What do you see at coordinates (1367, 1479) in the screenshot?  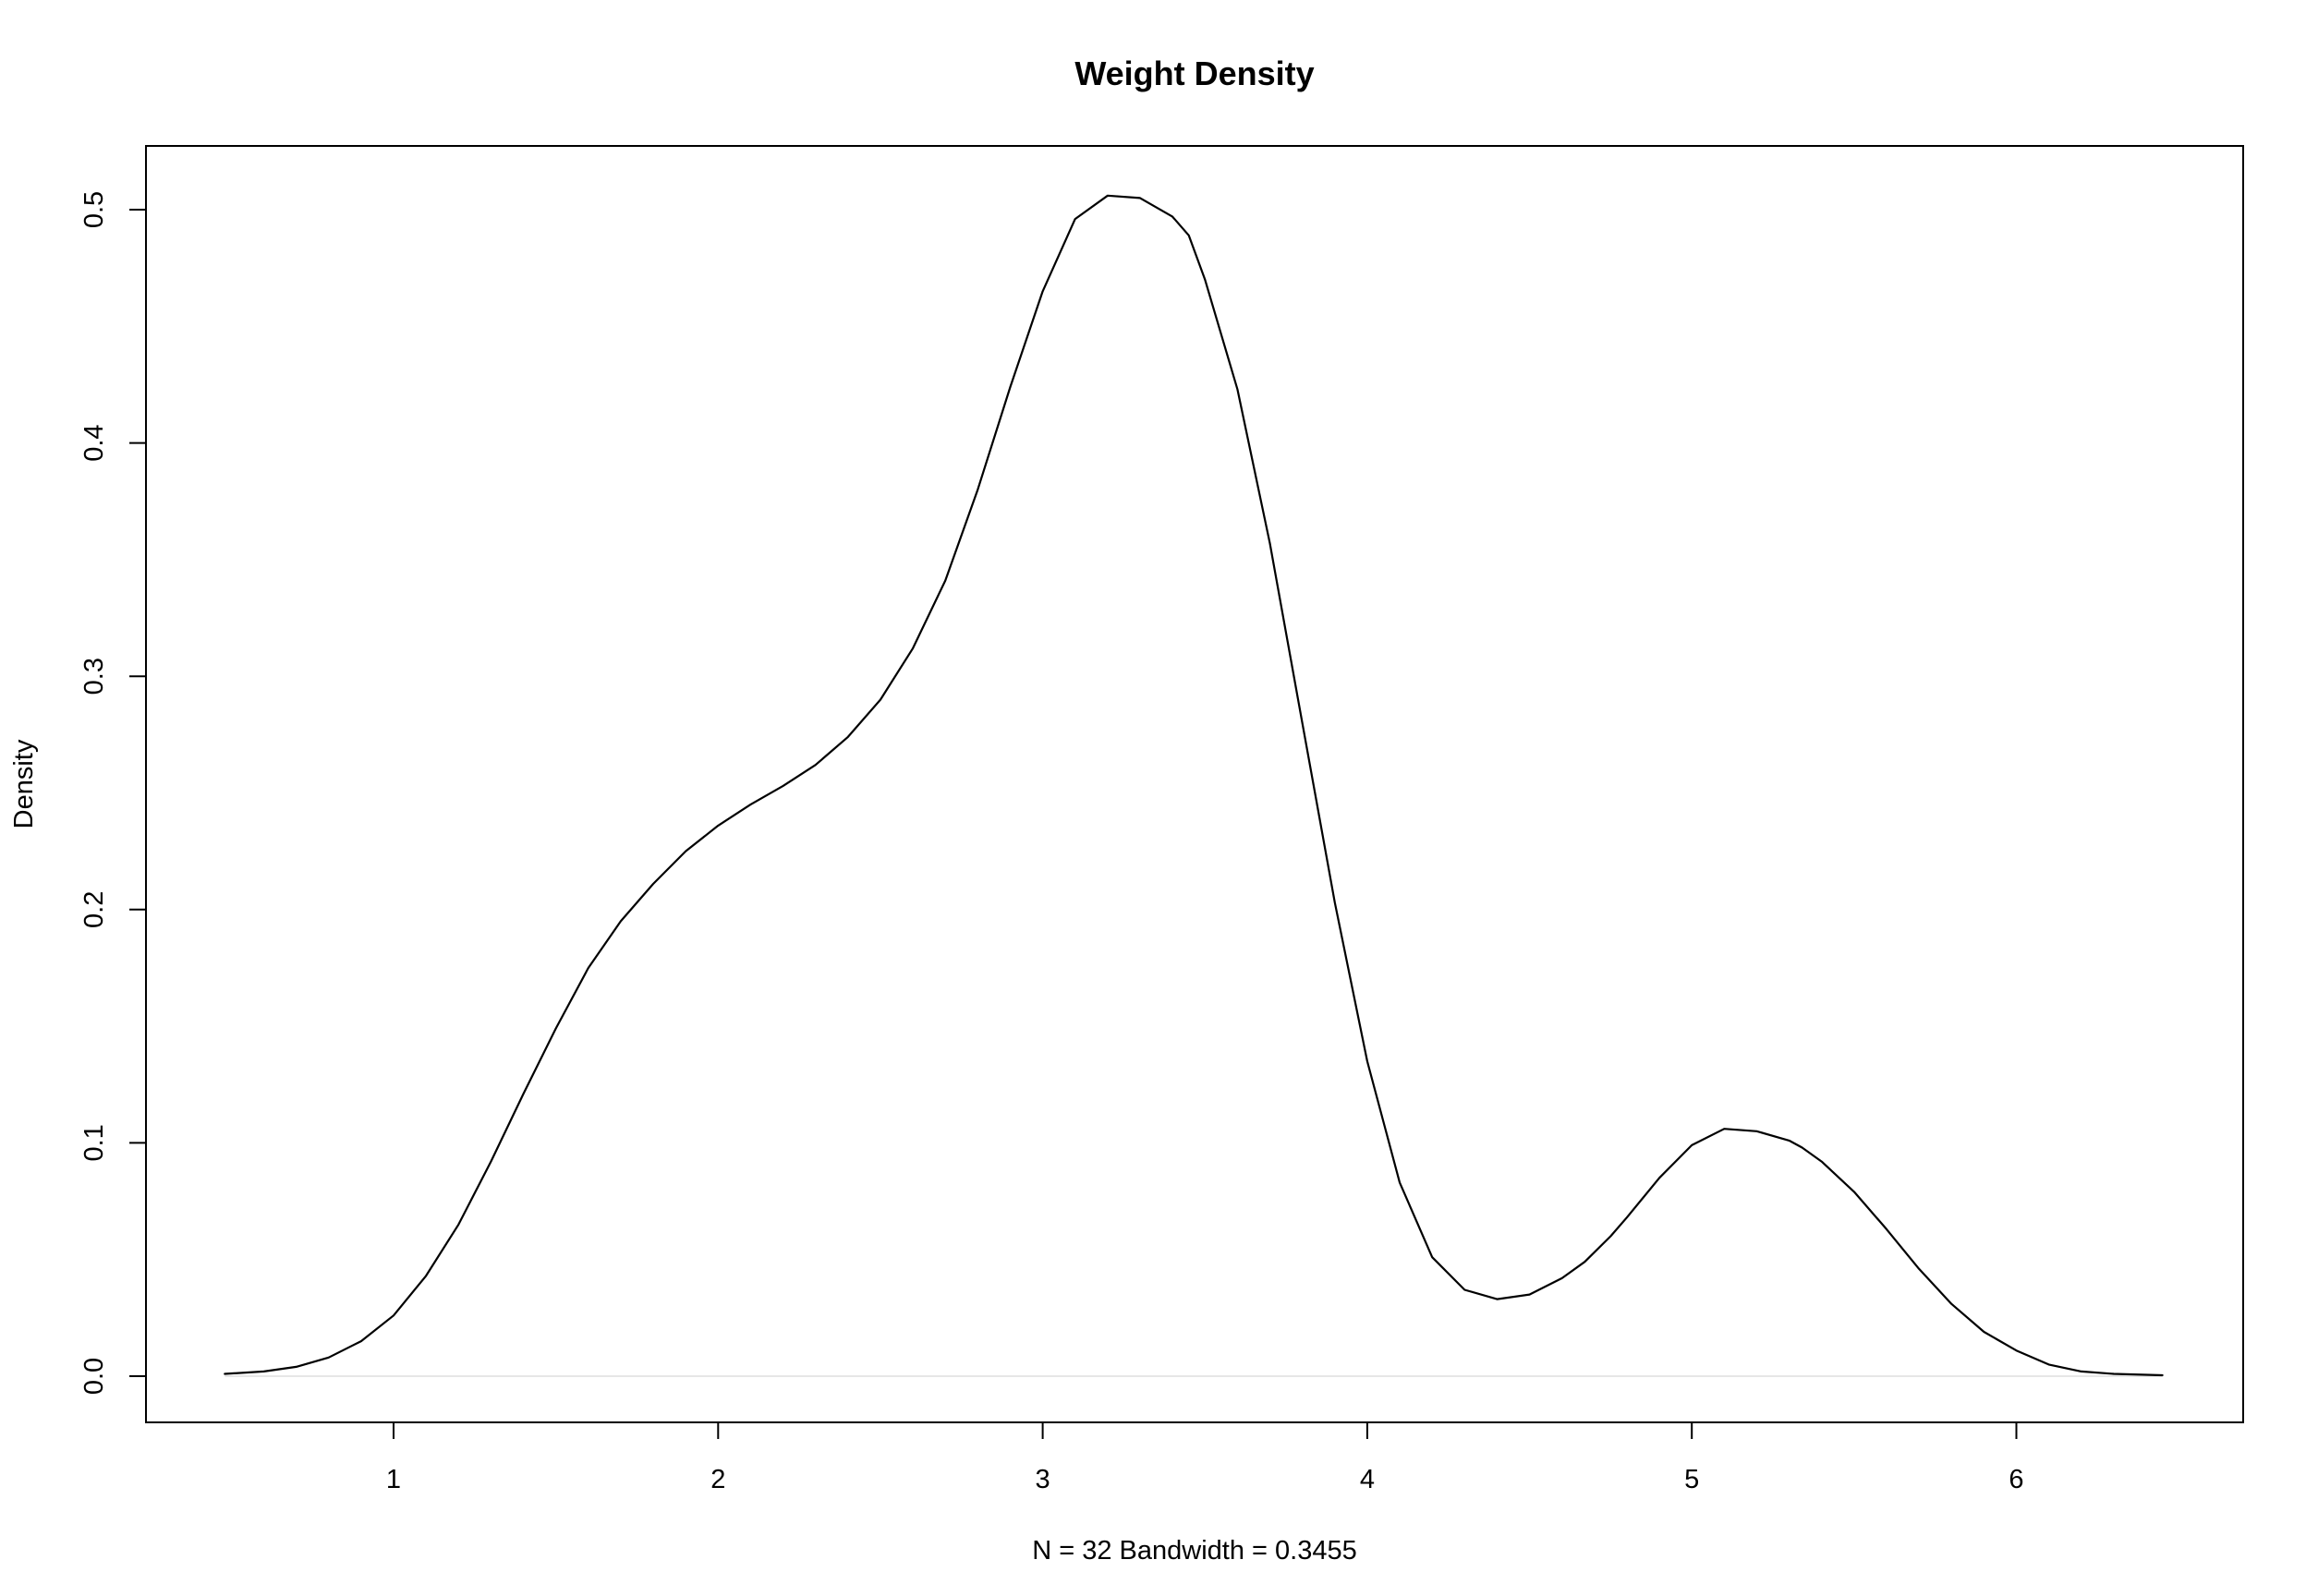 I see `x-tick-label: 4` at bounding box center [1367, 1479].